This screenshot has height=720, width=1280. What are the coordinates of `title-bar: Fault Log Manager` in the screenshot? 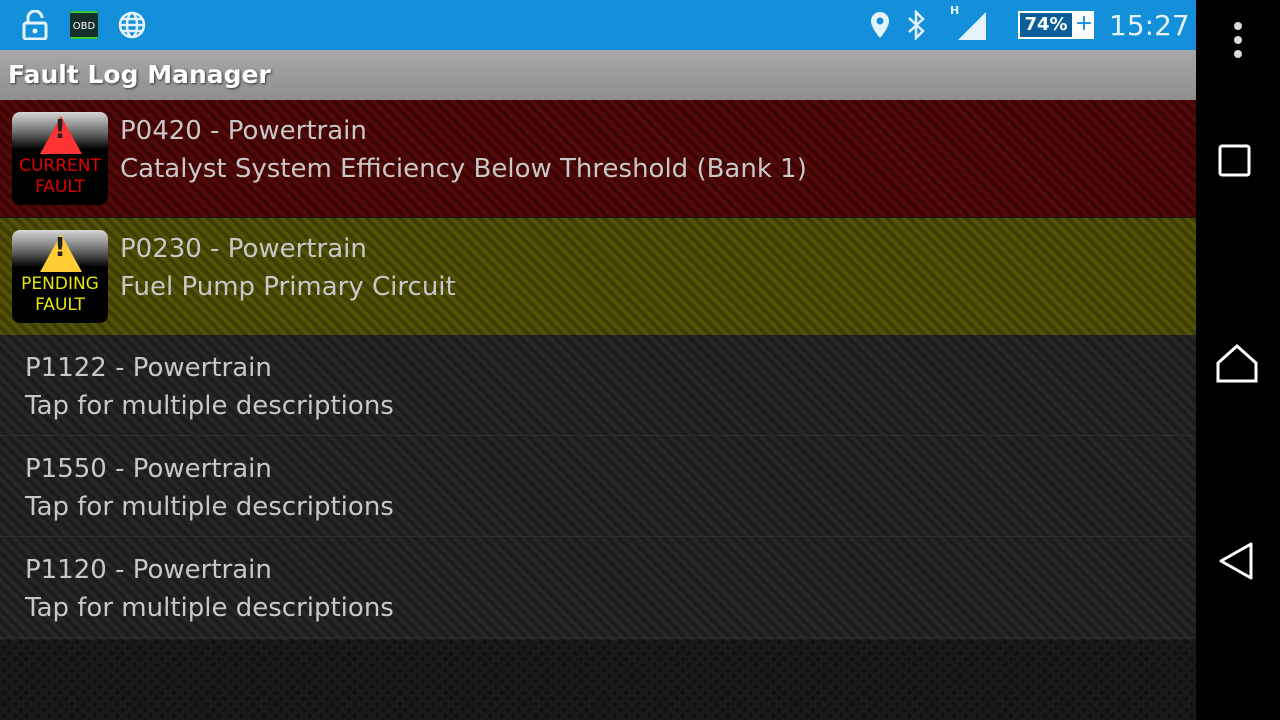 It's located at (598, 75).